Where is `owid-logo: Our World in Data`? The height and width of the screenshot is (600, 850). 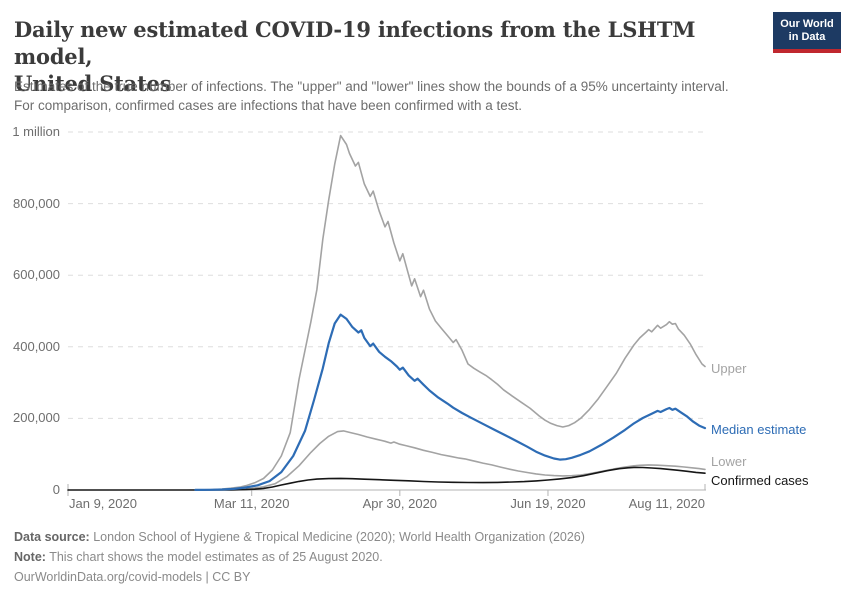
owid-logo: Our World in Data is located at coordinates (807, 32).